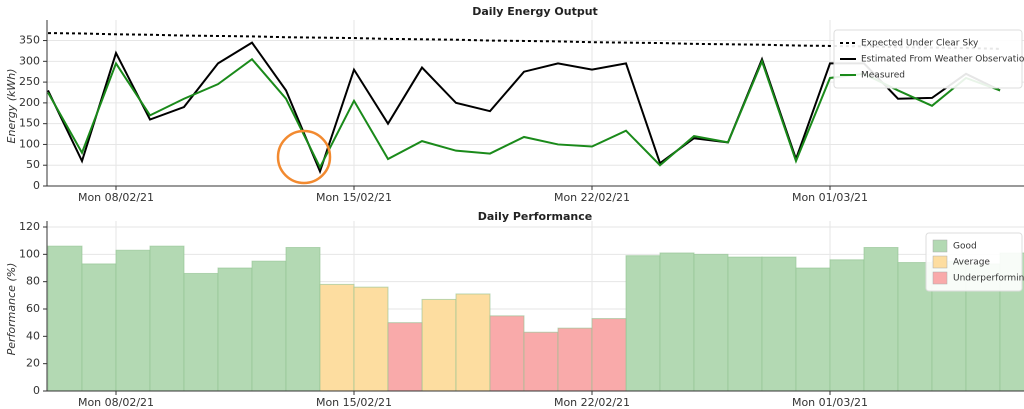  What do you see at coordinates (988, 279) in the screenshot?
I see `legend-label: Underperforming` at bounding box center [988, 279].